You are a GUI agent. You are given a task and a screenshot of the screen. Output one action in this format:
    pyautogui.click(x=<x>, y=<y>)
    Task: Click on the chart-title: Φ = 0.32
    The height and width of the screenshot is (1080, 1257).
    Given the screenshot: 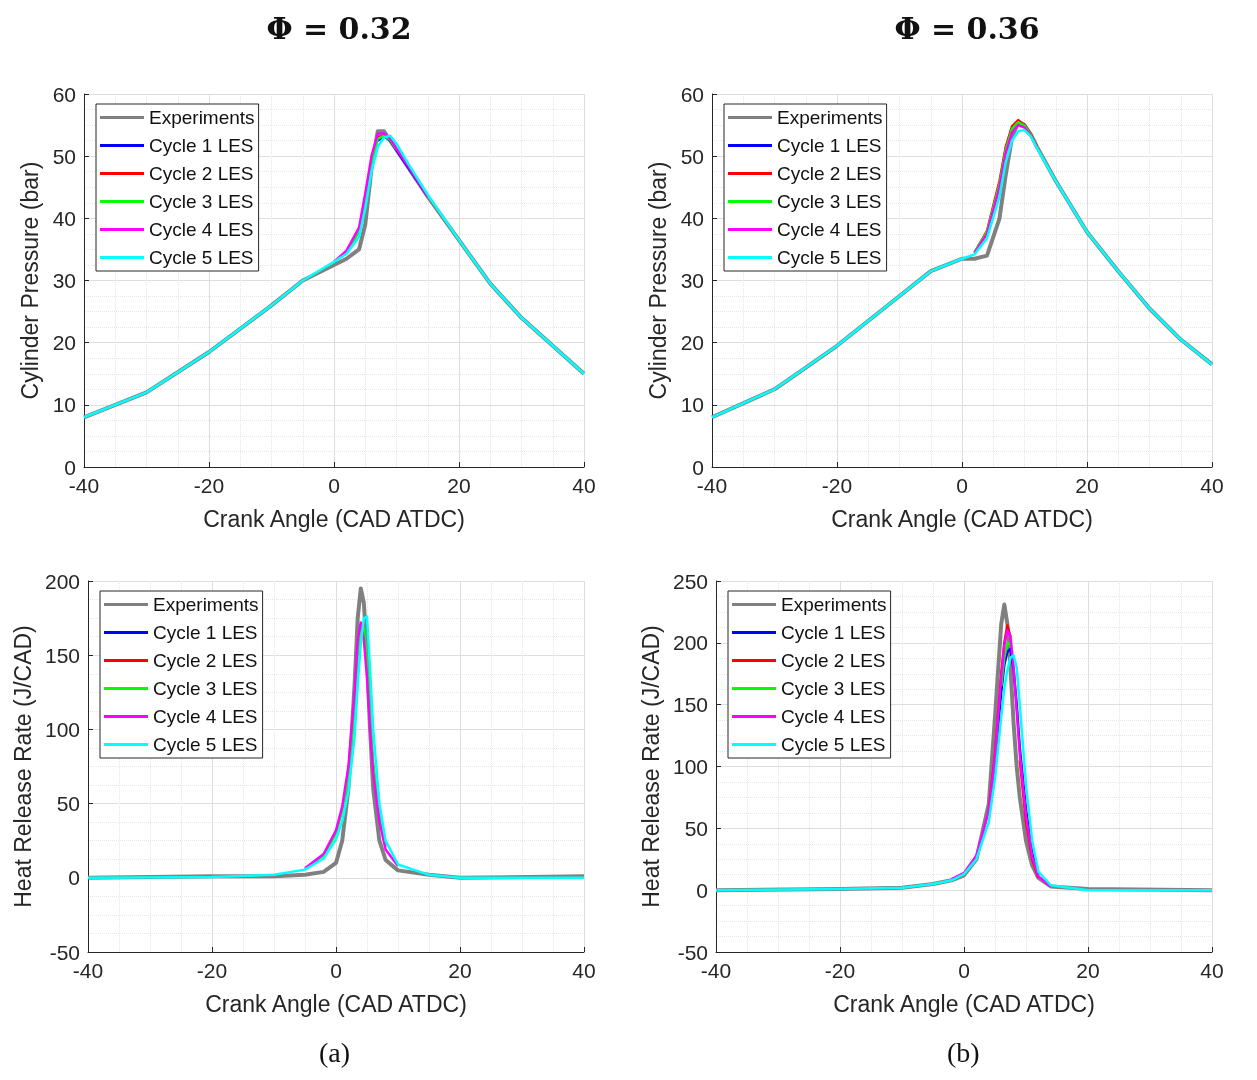 What is the action you would take?
    pyautogui.click(x=339, y=28)
    